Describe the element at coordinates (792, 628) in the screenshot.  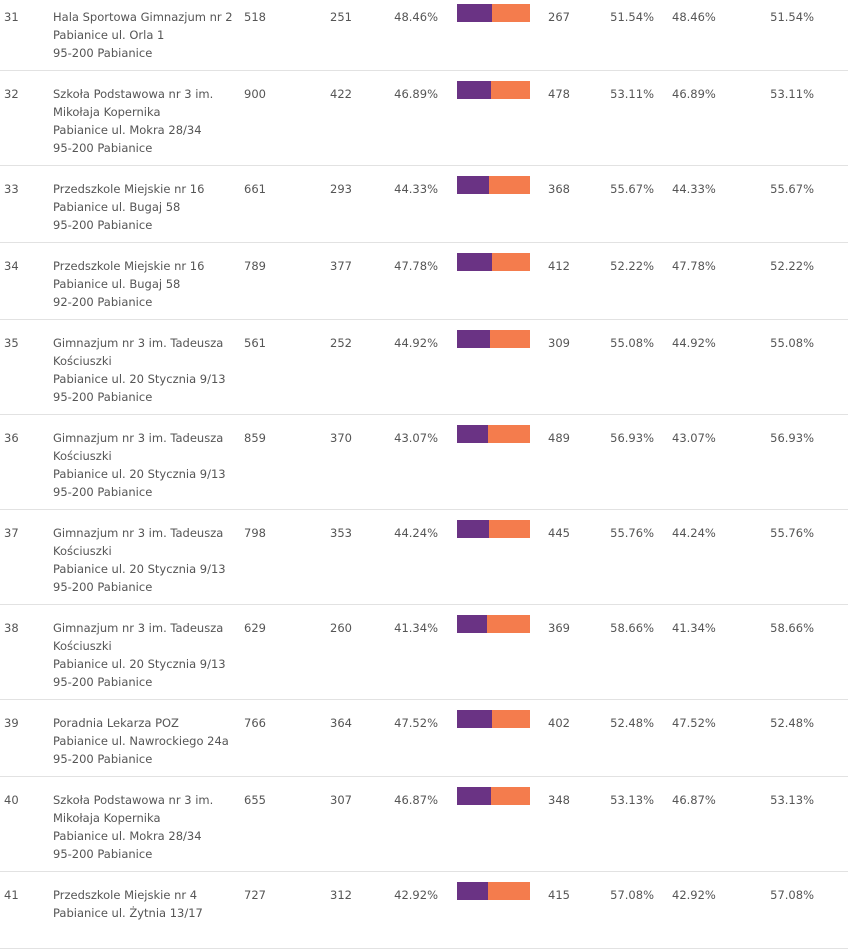
I see `percent-b-secondary: 58.66%` at that location.